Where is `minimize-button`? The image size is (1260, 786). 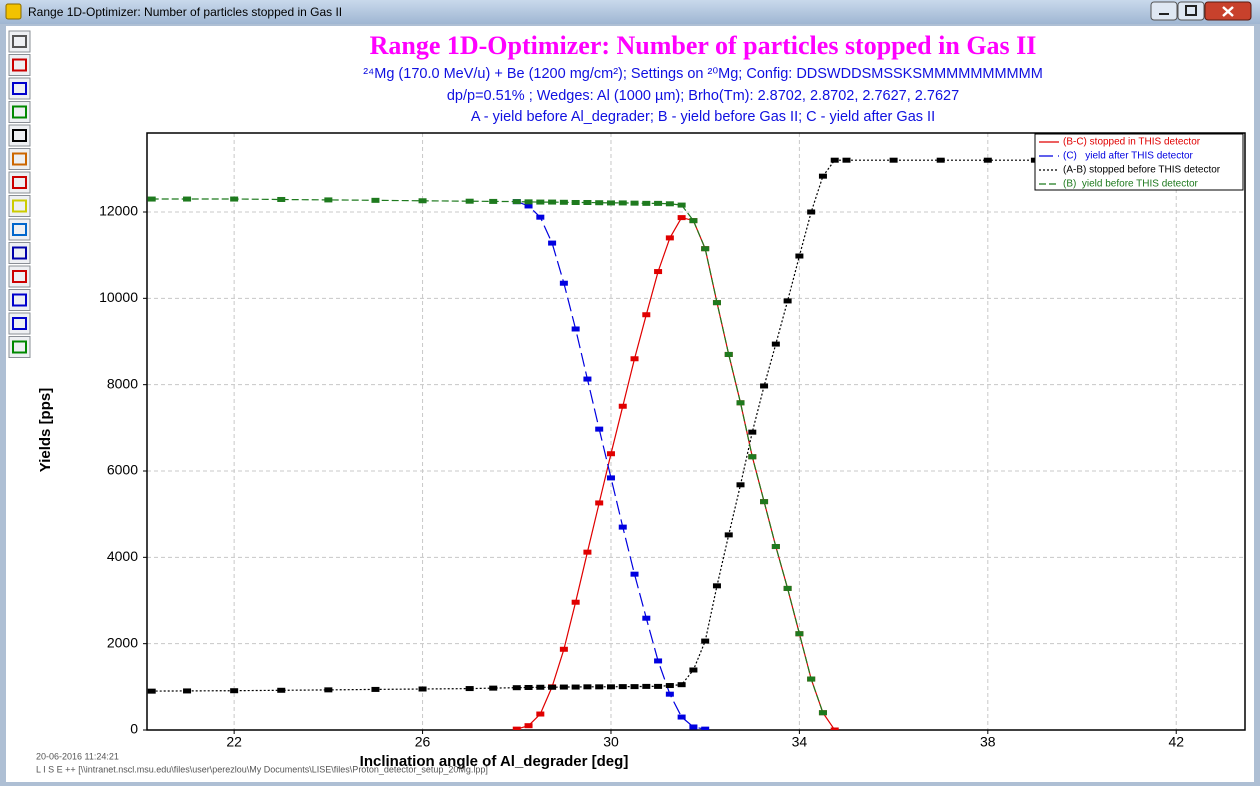
minimize-button is located at coordinates (1164, 11).